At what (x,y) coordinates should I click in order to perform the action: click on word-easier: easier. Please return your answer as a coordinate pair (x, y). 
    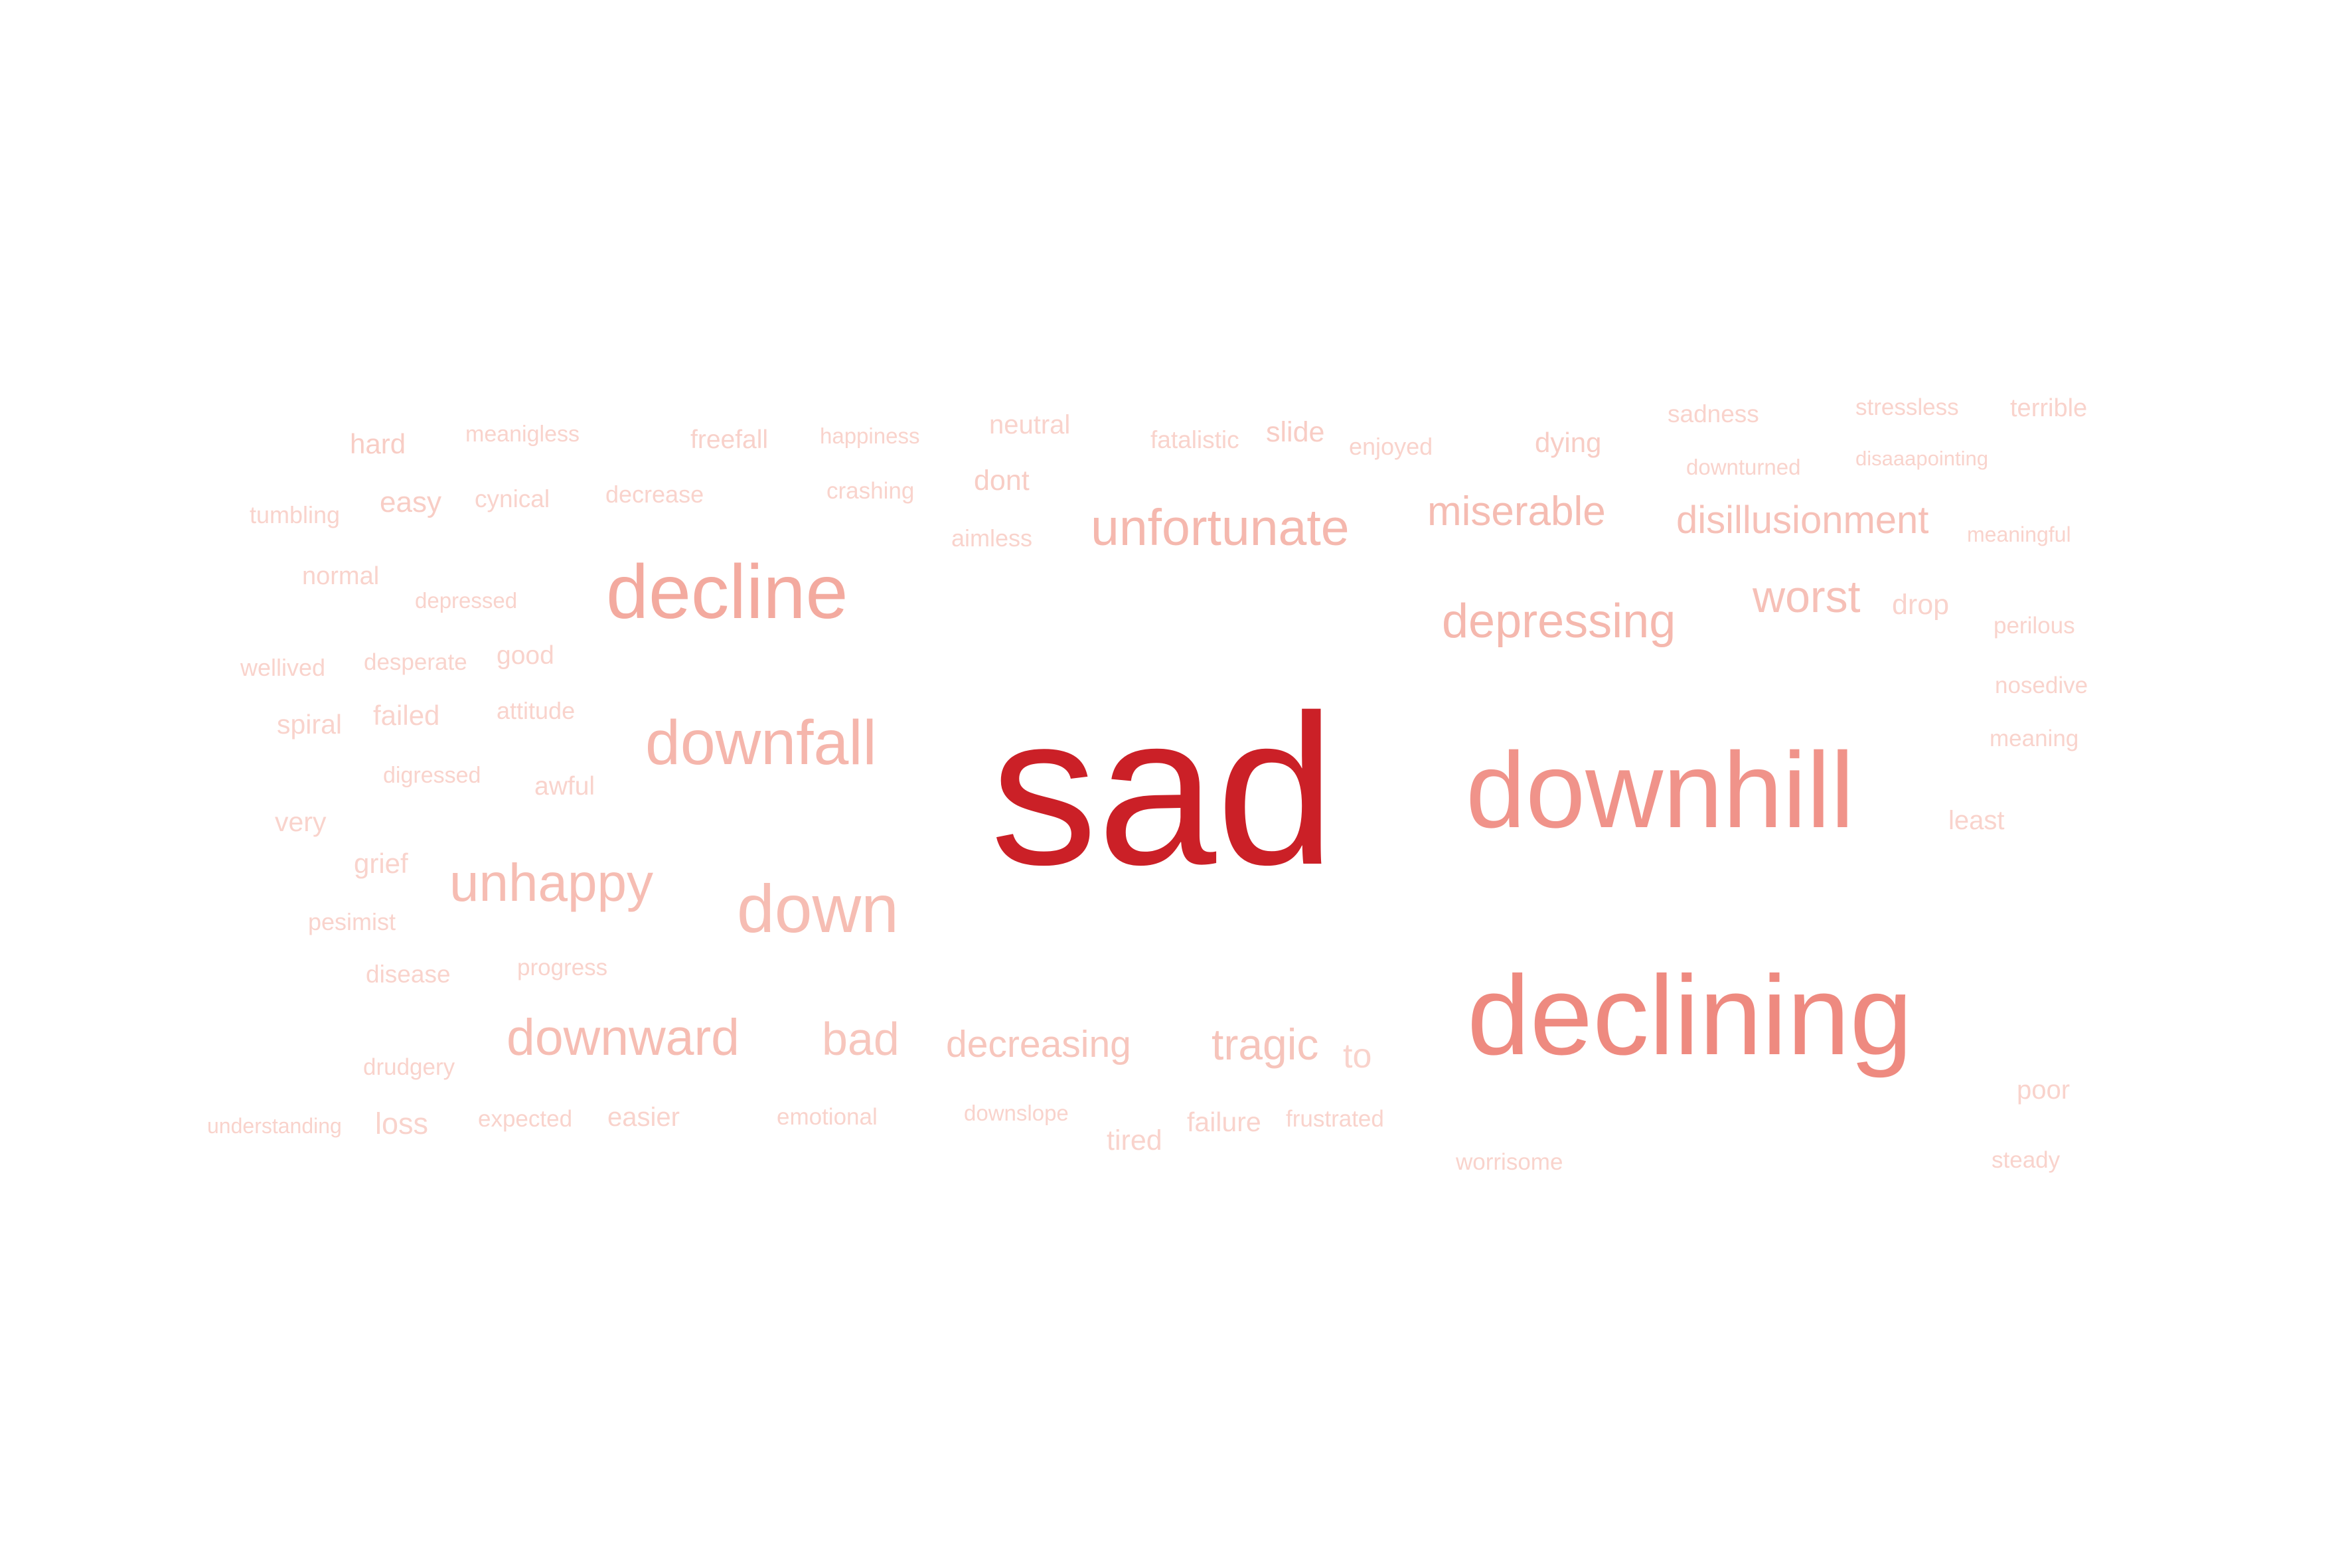
    Looking at the image, I should click on (644, 1118).